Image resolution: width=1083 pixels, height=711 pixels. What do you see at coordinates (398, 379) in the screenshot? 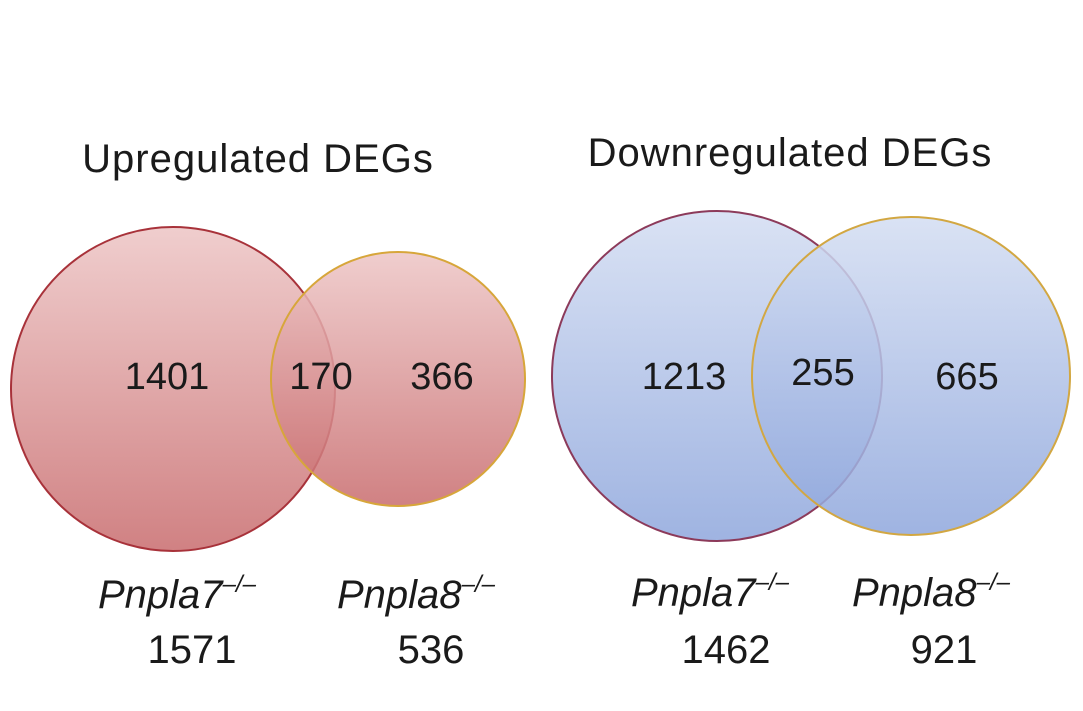
I see `set-circle-pnpla8-up` at bounding box center [398, 379].